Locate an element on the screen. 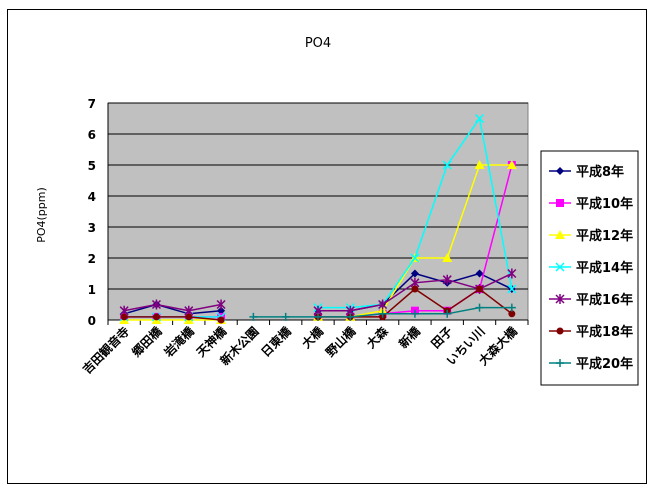 This screenshot has height=495, width=654. x-tick-label: 郷田橋 is located at coordinates (147, 341).